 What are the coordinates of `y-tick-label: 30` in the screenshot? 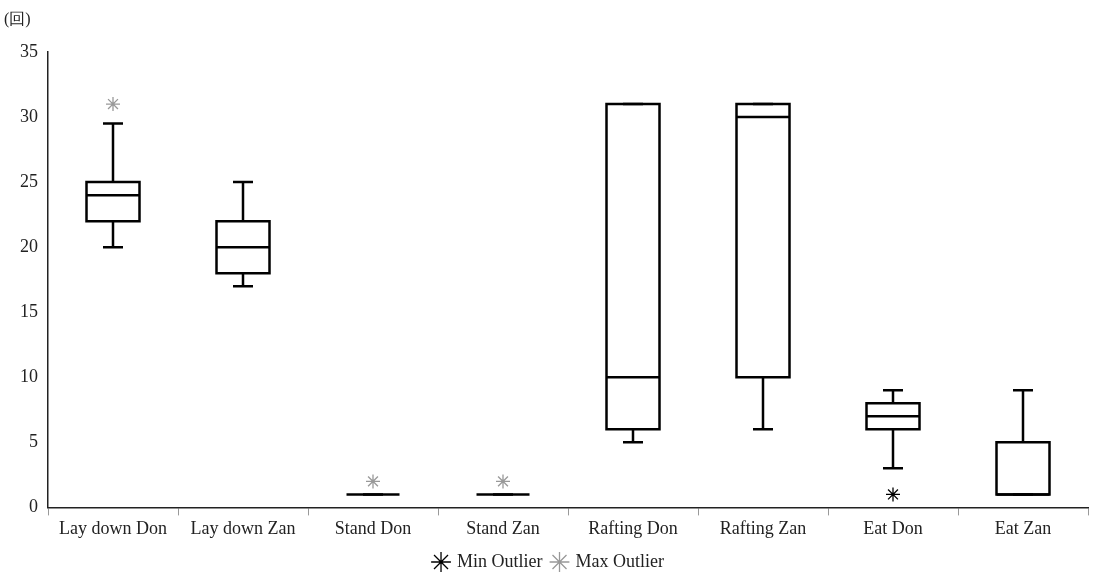 It's located at (29, 115).